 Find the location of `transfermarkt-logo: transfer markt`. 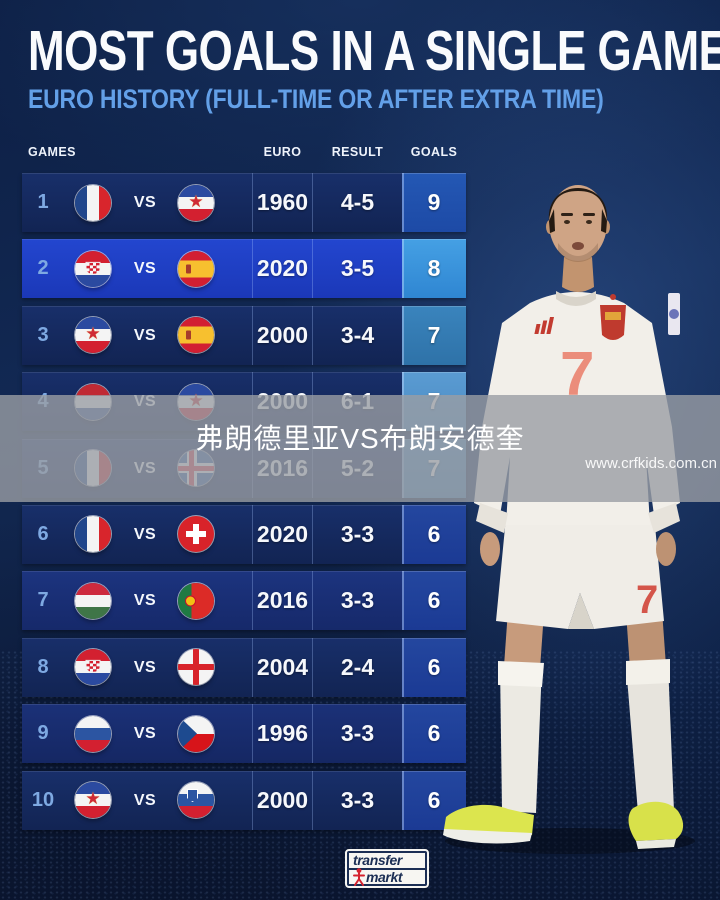

transfermarkt-logo: transfer markt is located at coordinates (387, 868).